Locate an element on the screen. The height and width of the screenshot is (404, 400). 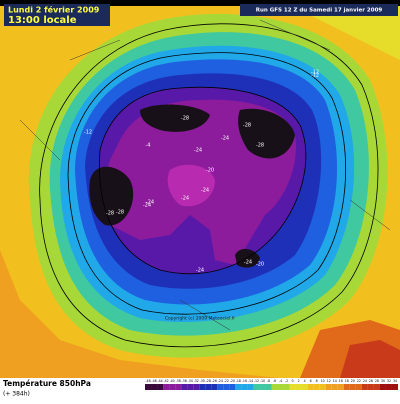
legend-tick-label: -4 is located at coordinates (280, 381).